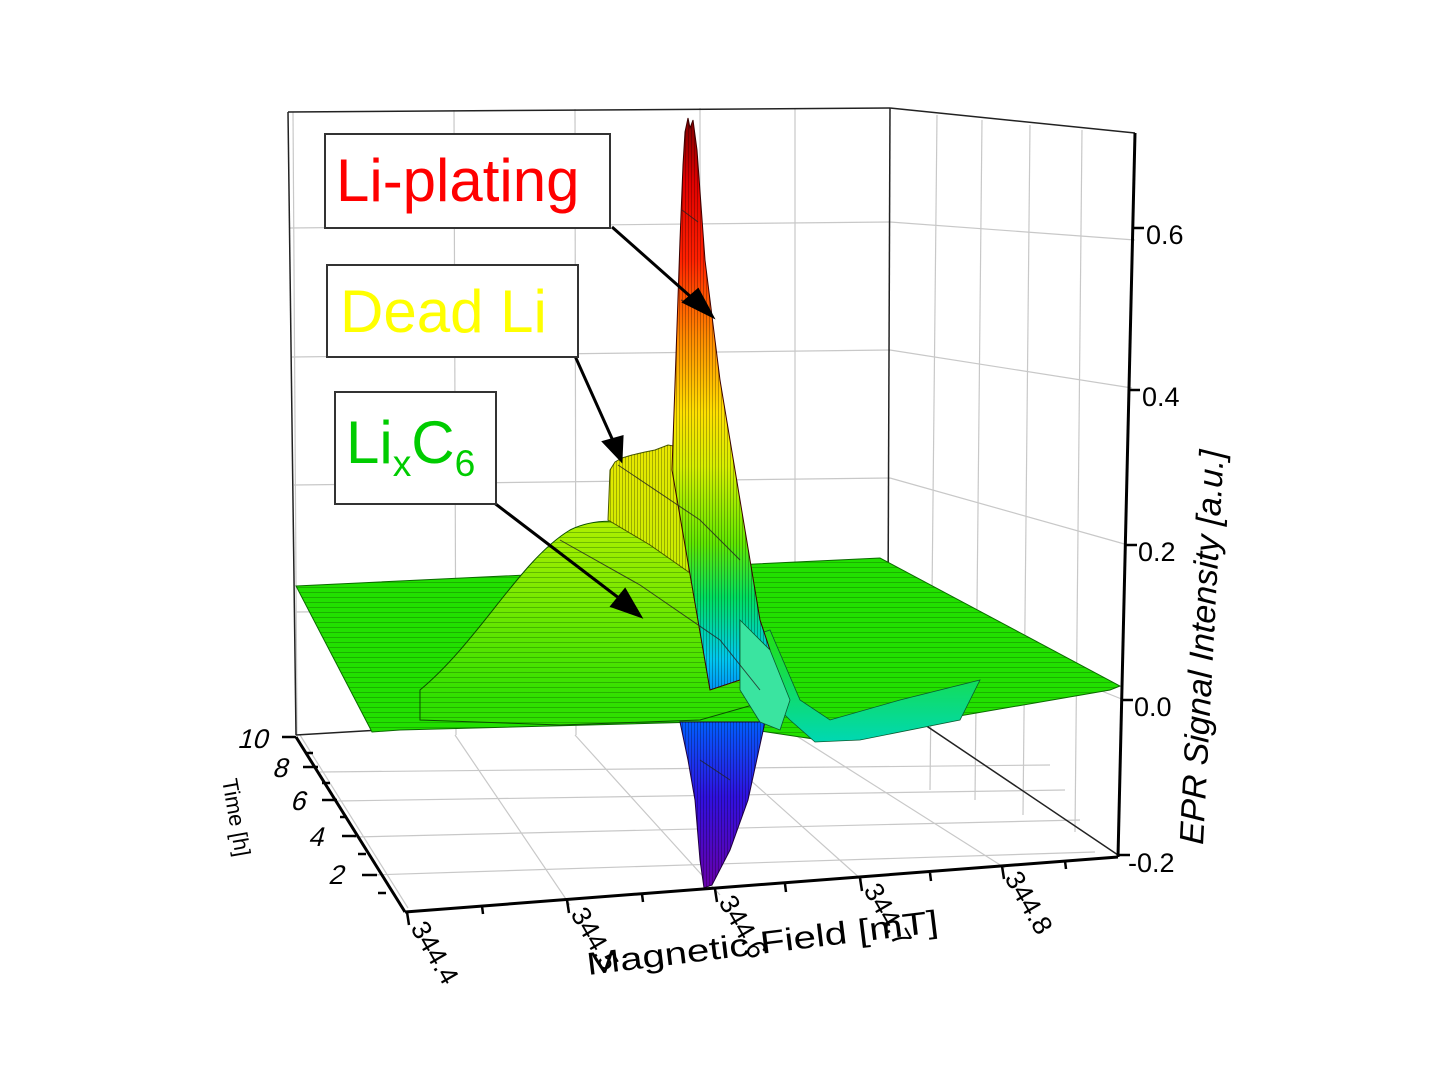  What do you see at coordinates (1165, 235) in the screenshot?
I see `z-tick-label: 0.6` at bounding box center [1165, 235].